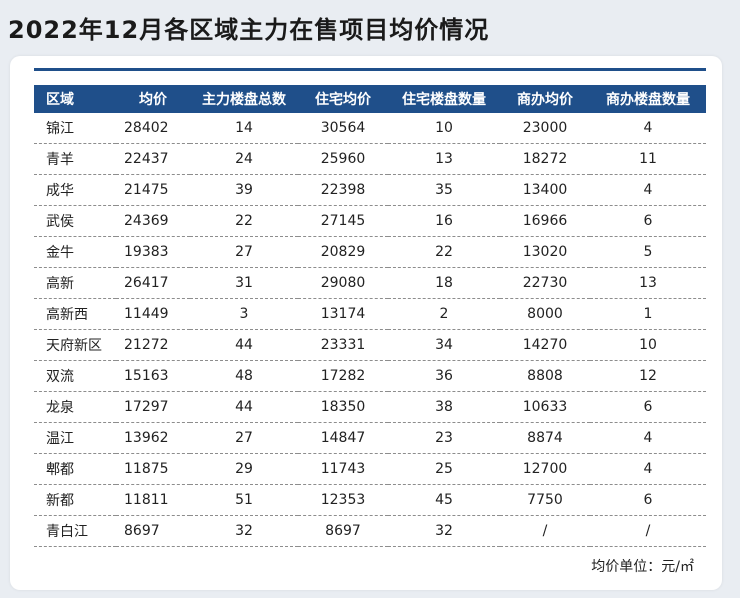 Image resolution: width=740 pixels, height=598 pixels. I want to click on table-row: 青羊 22437 24 25960 13 18272 11, so click(370, 159).